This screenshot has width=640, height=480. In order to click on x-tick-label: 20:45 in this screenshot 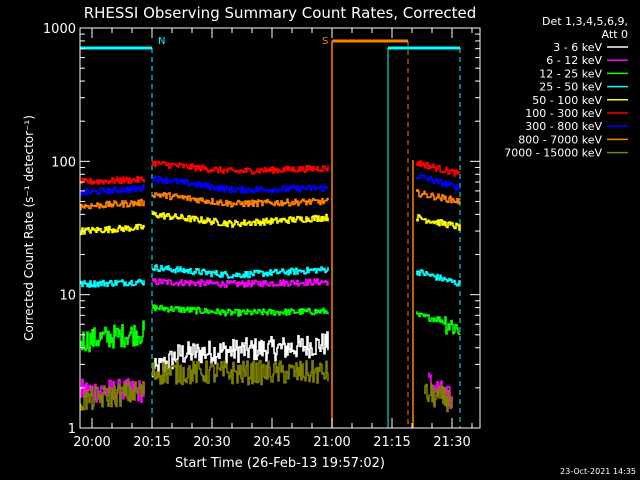, I will do `click(271, 442)`.